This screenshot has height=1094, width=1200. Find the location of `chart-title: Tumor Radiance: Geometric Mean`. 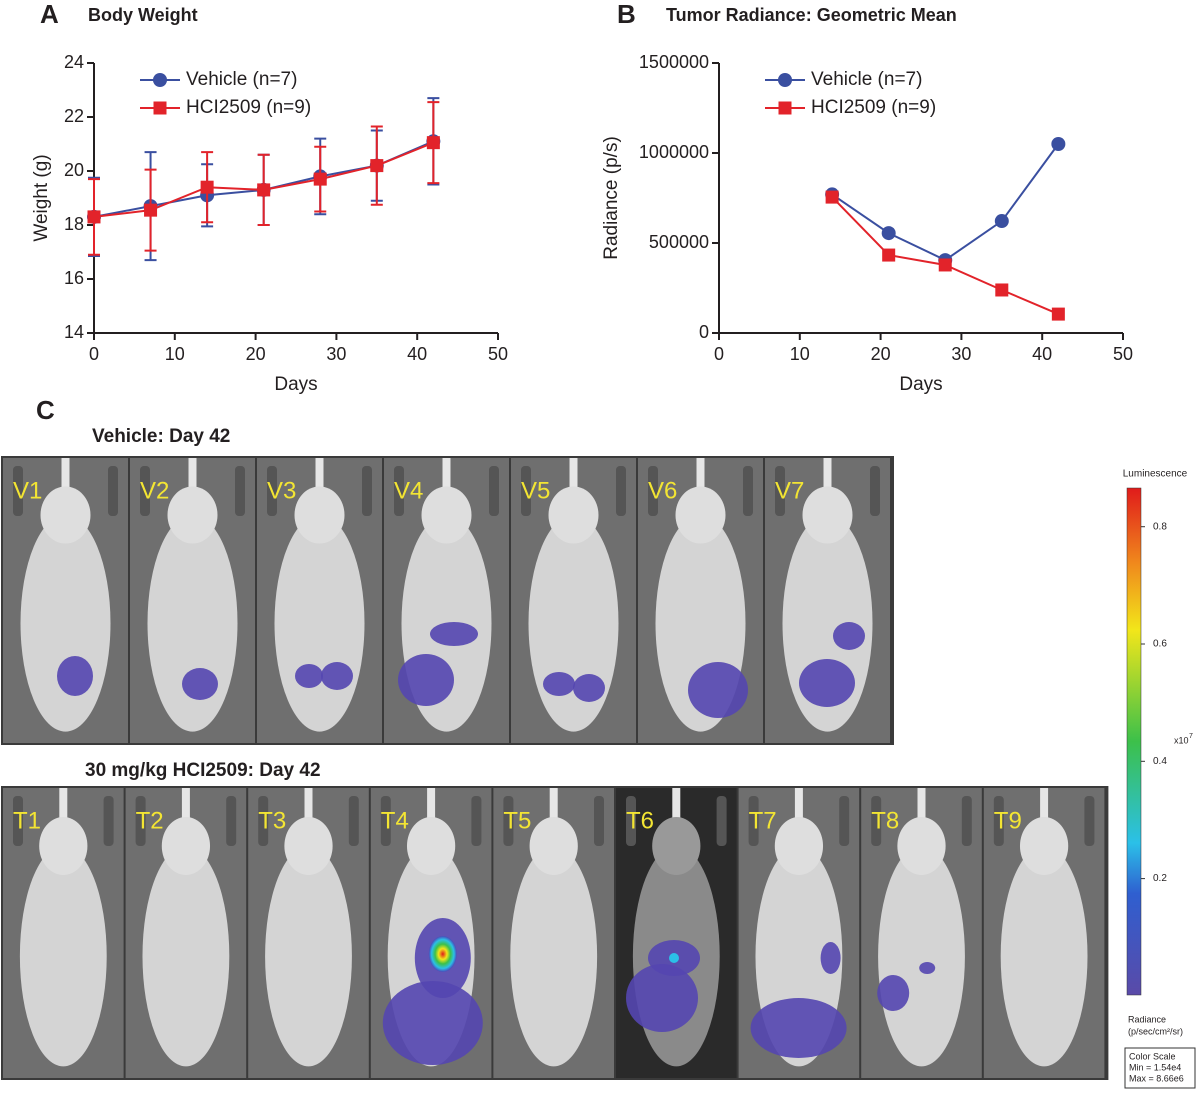

chart-title: Tumor Radiance: Geometric Mean is located at coordinates (811, 15).